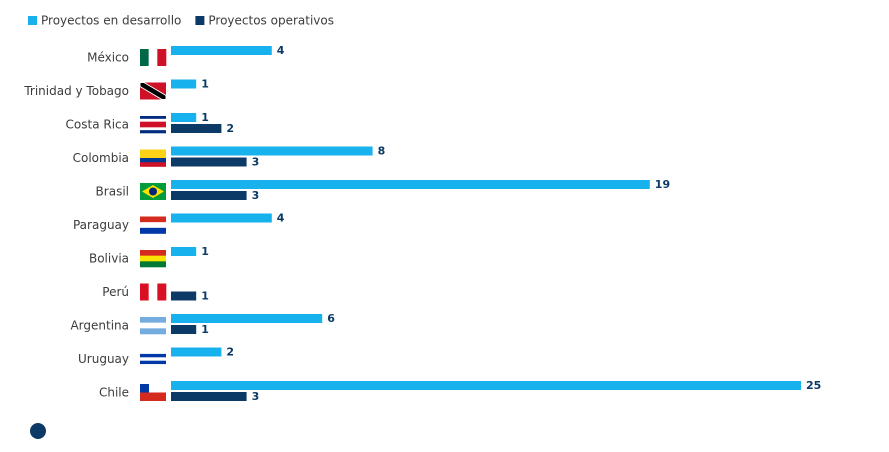 Image resolution: width=889 pixels, height=452 pixels. Describe the element at coordinates (108, 58) in the screenshot. I see `category-label: México` at that location.